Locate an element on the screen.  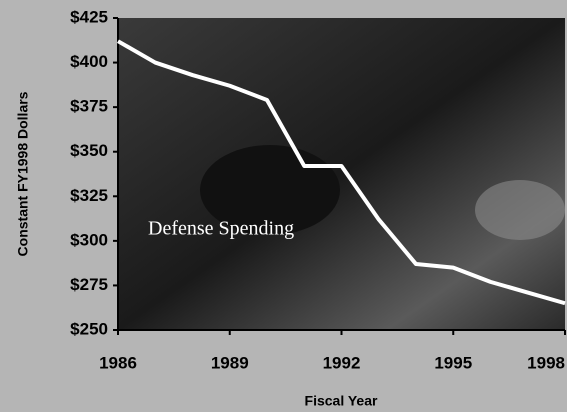
x-tick-label: 1998 is located at coordinates (546, 362).